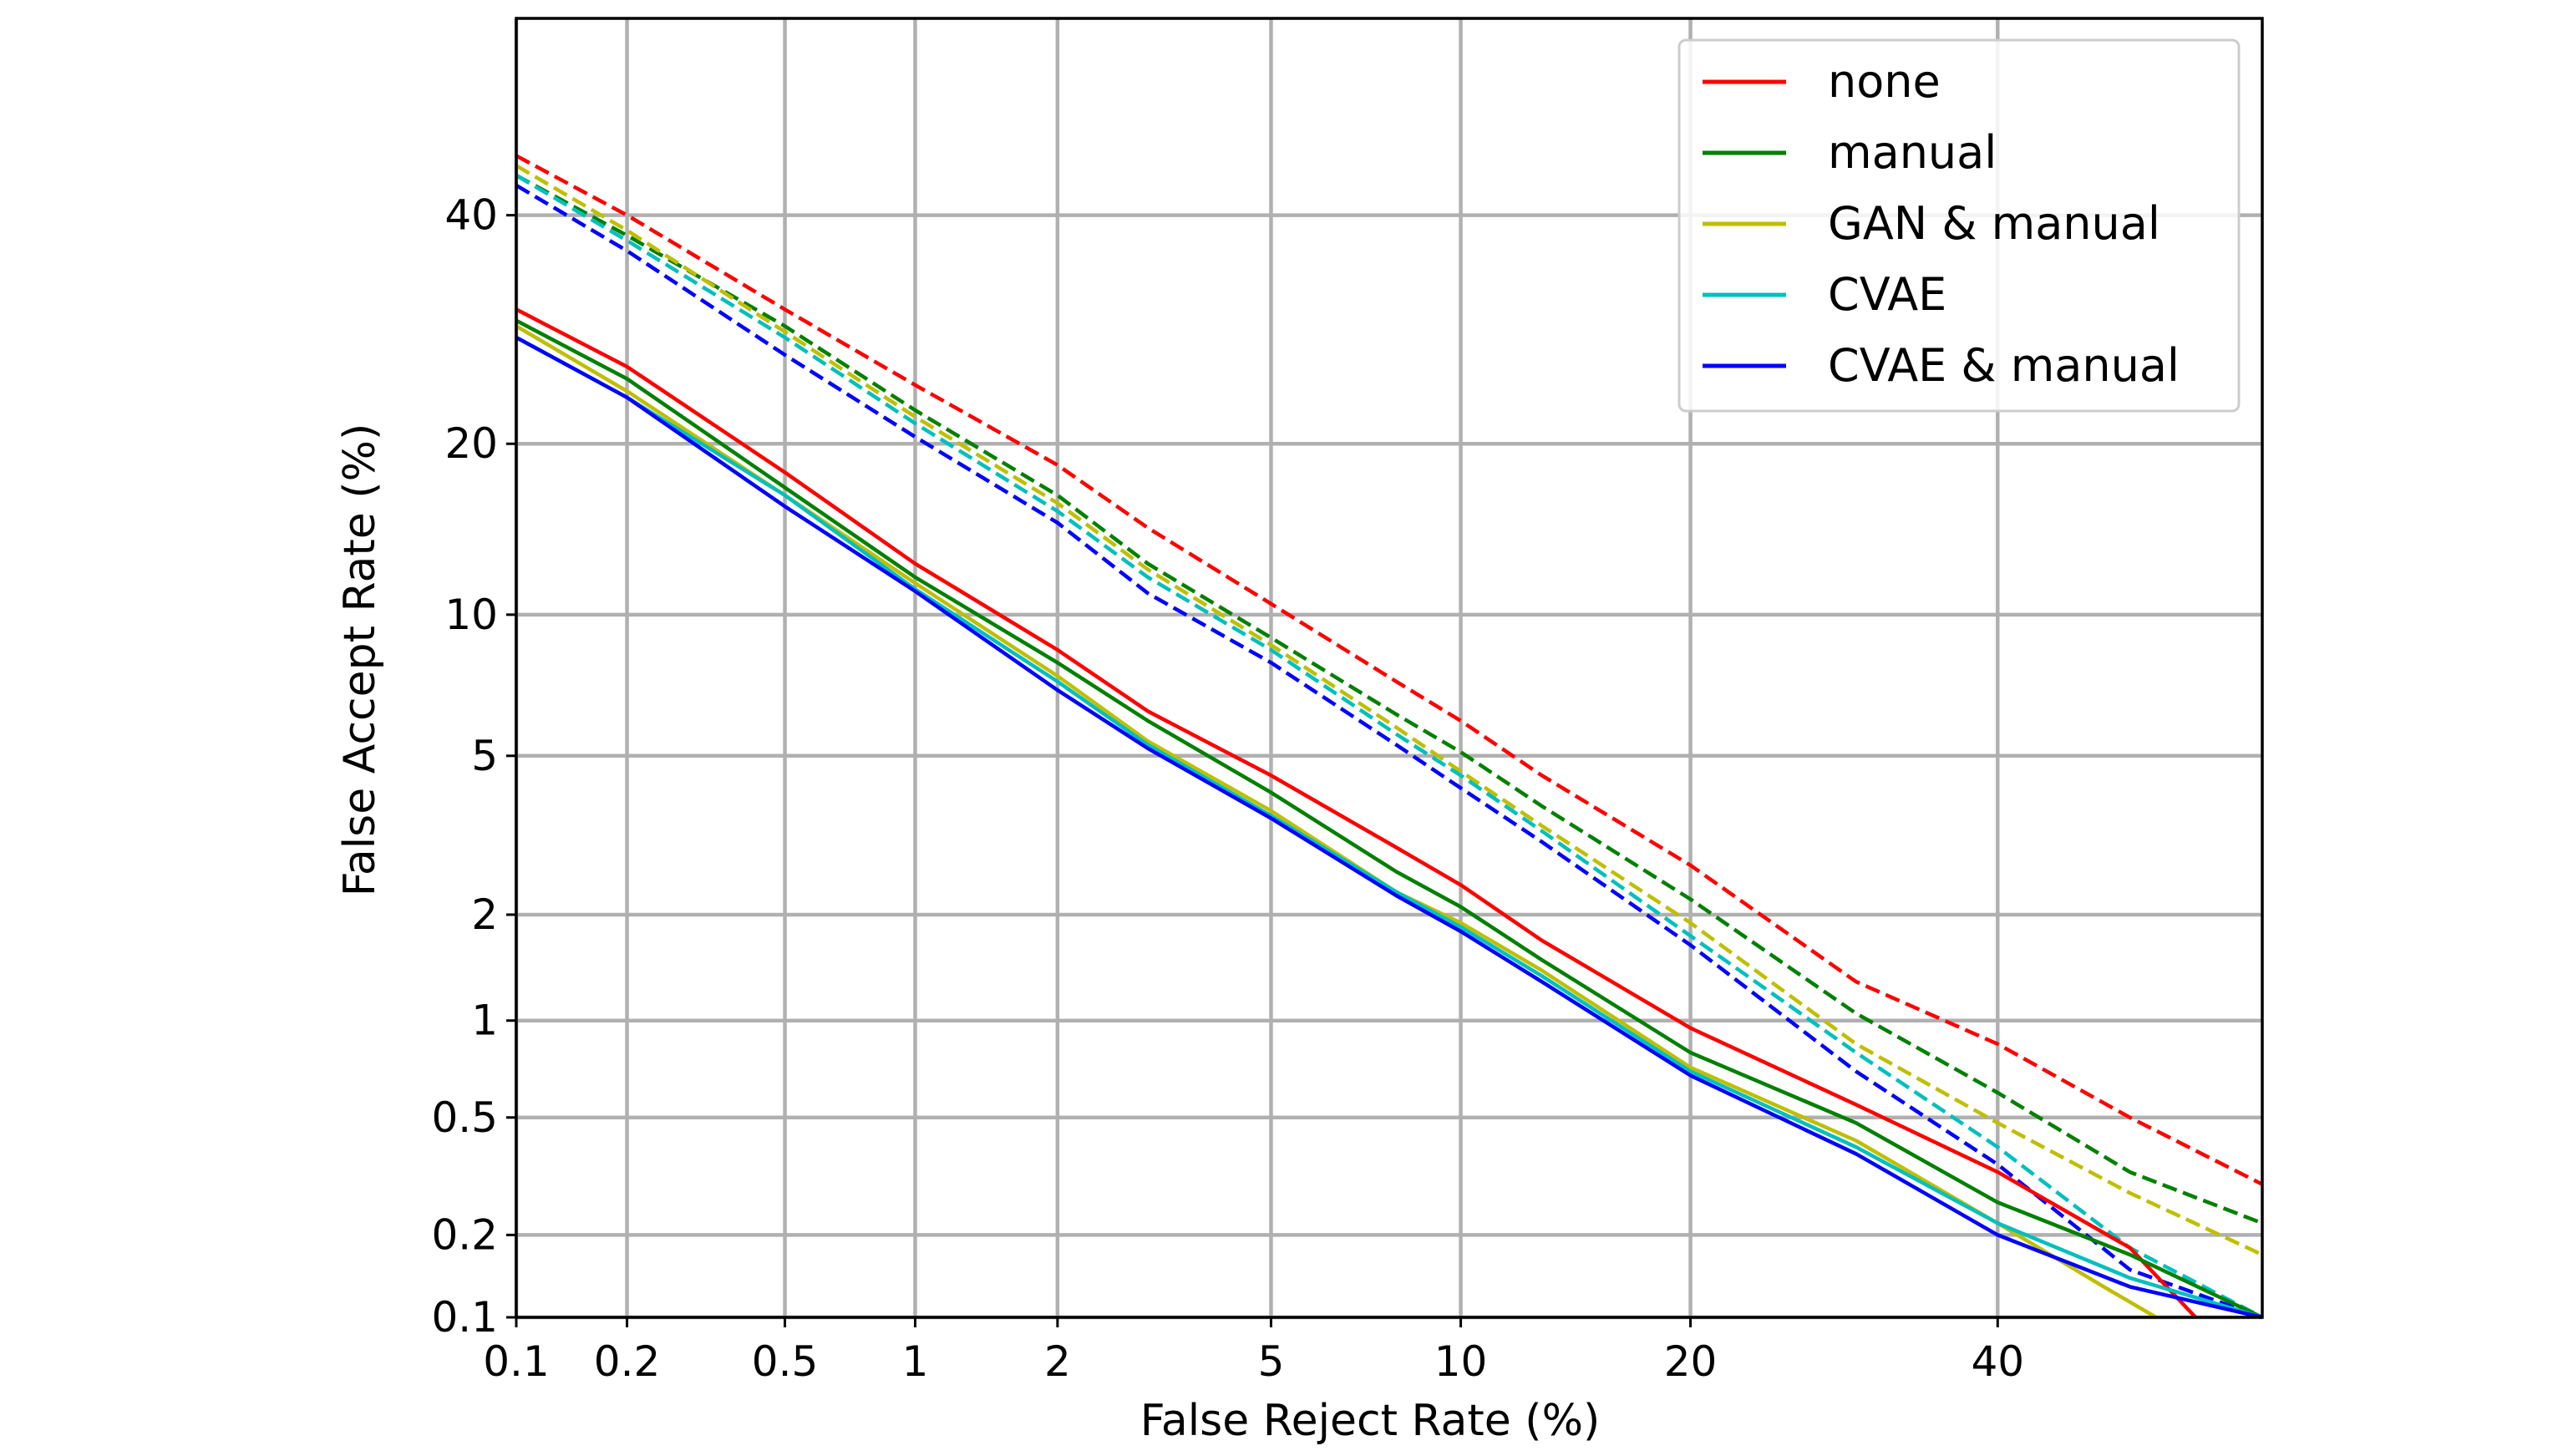 Image resolution: width=2563 pixels, height=1456 pixels. I want to click on x-tick-label: 40, so click(1998, 1361).